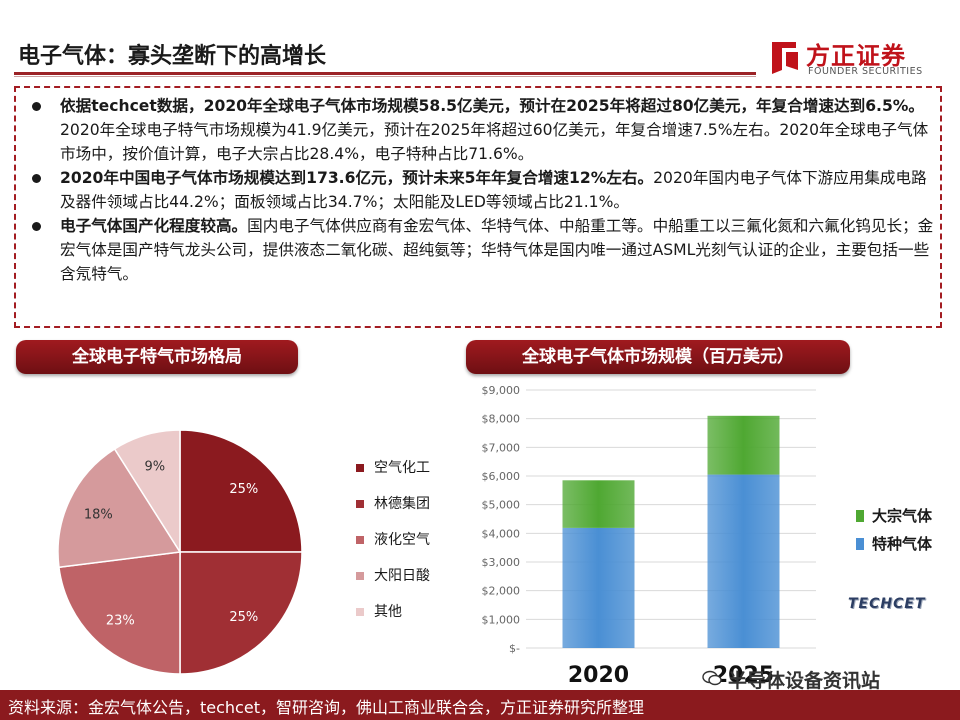 This screenshot has height=720, width=960. I want to click on source-bar, so click(480, 705).